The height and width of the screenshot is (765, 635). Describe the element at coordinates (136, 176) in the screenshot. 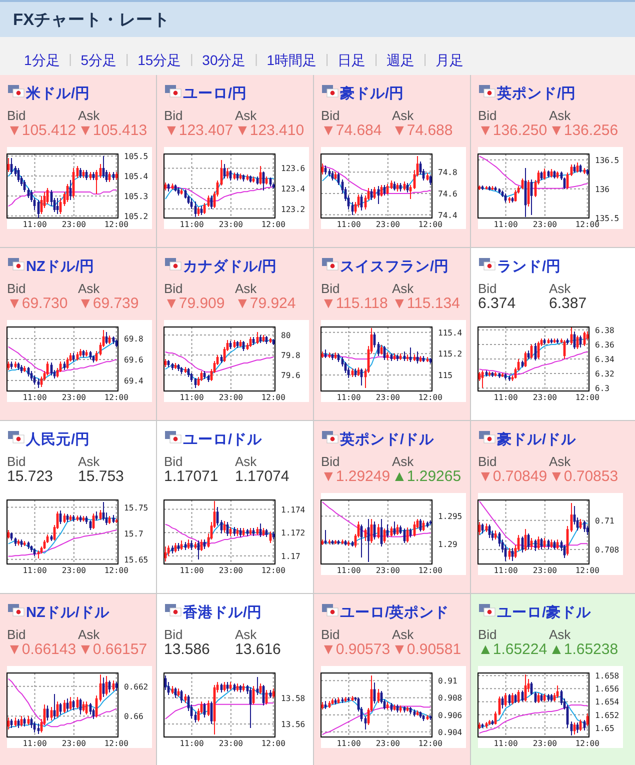

I see `y-tick-label: 105.4` at that location.